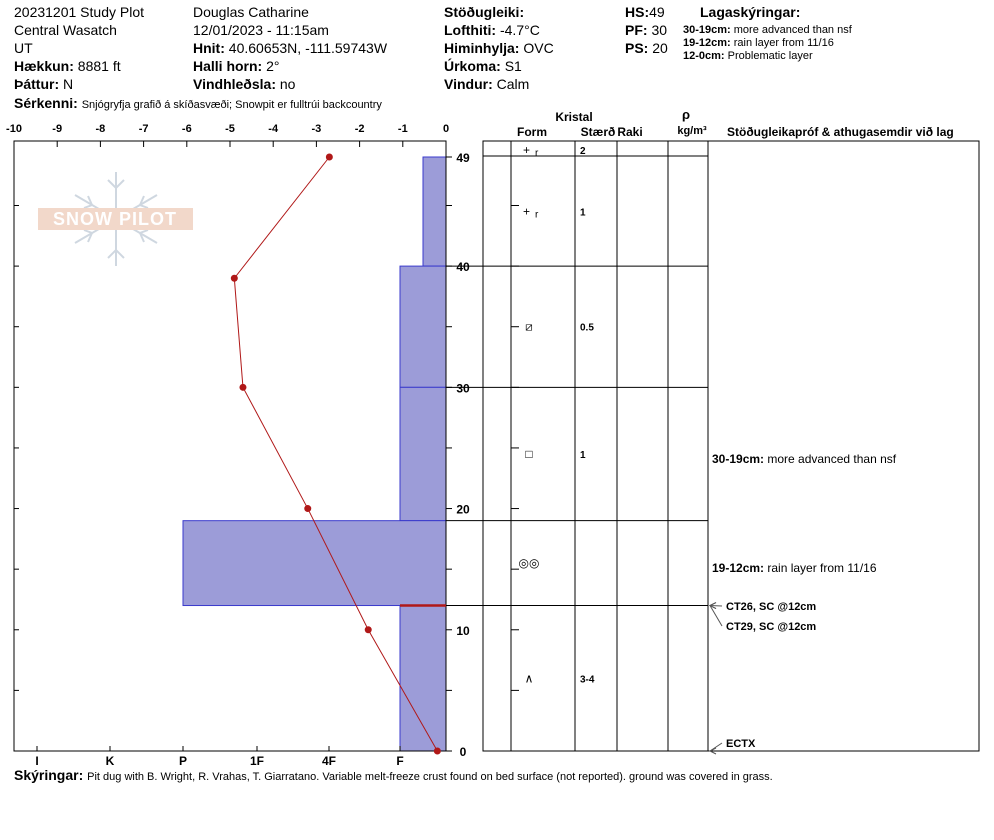 Image resolution: width=994 pixels, height=840 pixels. Describe the element at coordinates (660, 48) in the screenshot. I see `penetration-value: 20` at that location.